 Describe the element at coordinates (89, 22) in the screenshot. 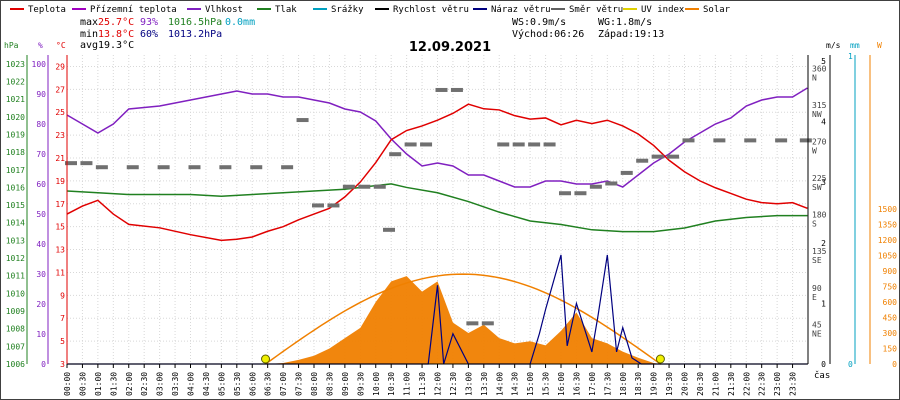

I see `stat-max-label: max` at that location.